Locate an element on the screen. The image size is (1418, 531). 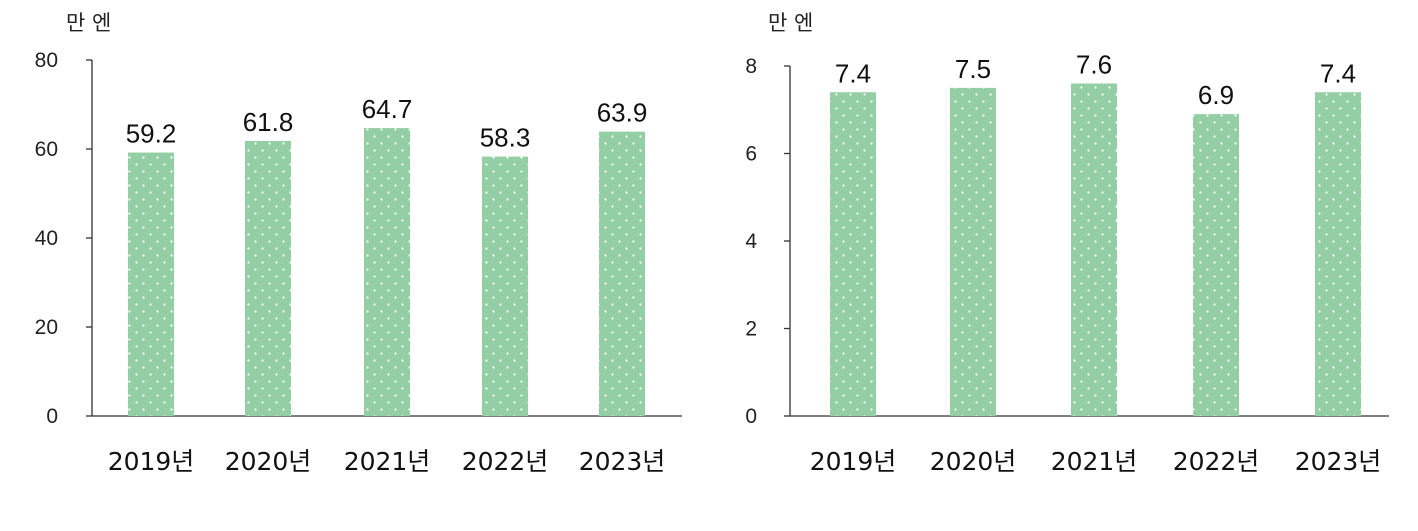
chart-left-category-label: 2021년 is located at coordinates (387, 461).